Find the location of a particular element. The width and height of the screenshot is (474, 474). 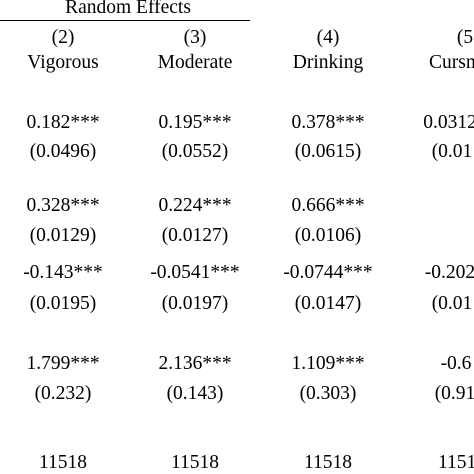

std-error-cell: (0.0552) is located at coordinates (195, 151).